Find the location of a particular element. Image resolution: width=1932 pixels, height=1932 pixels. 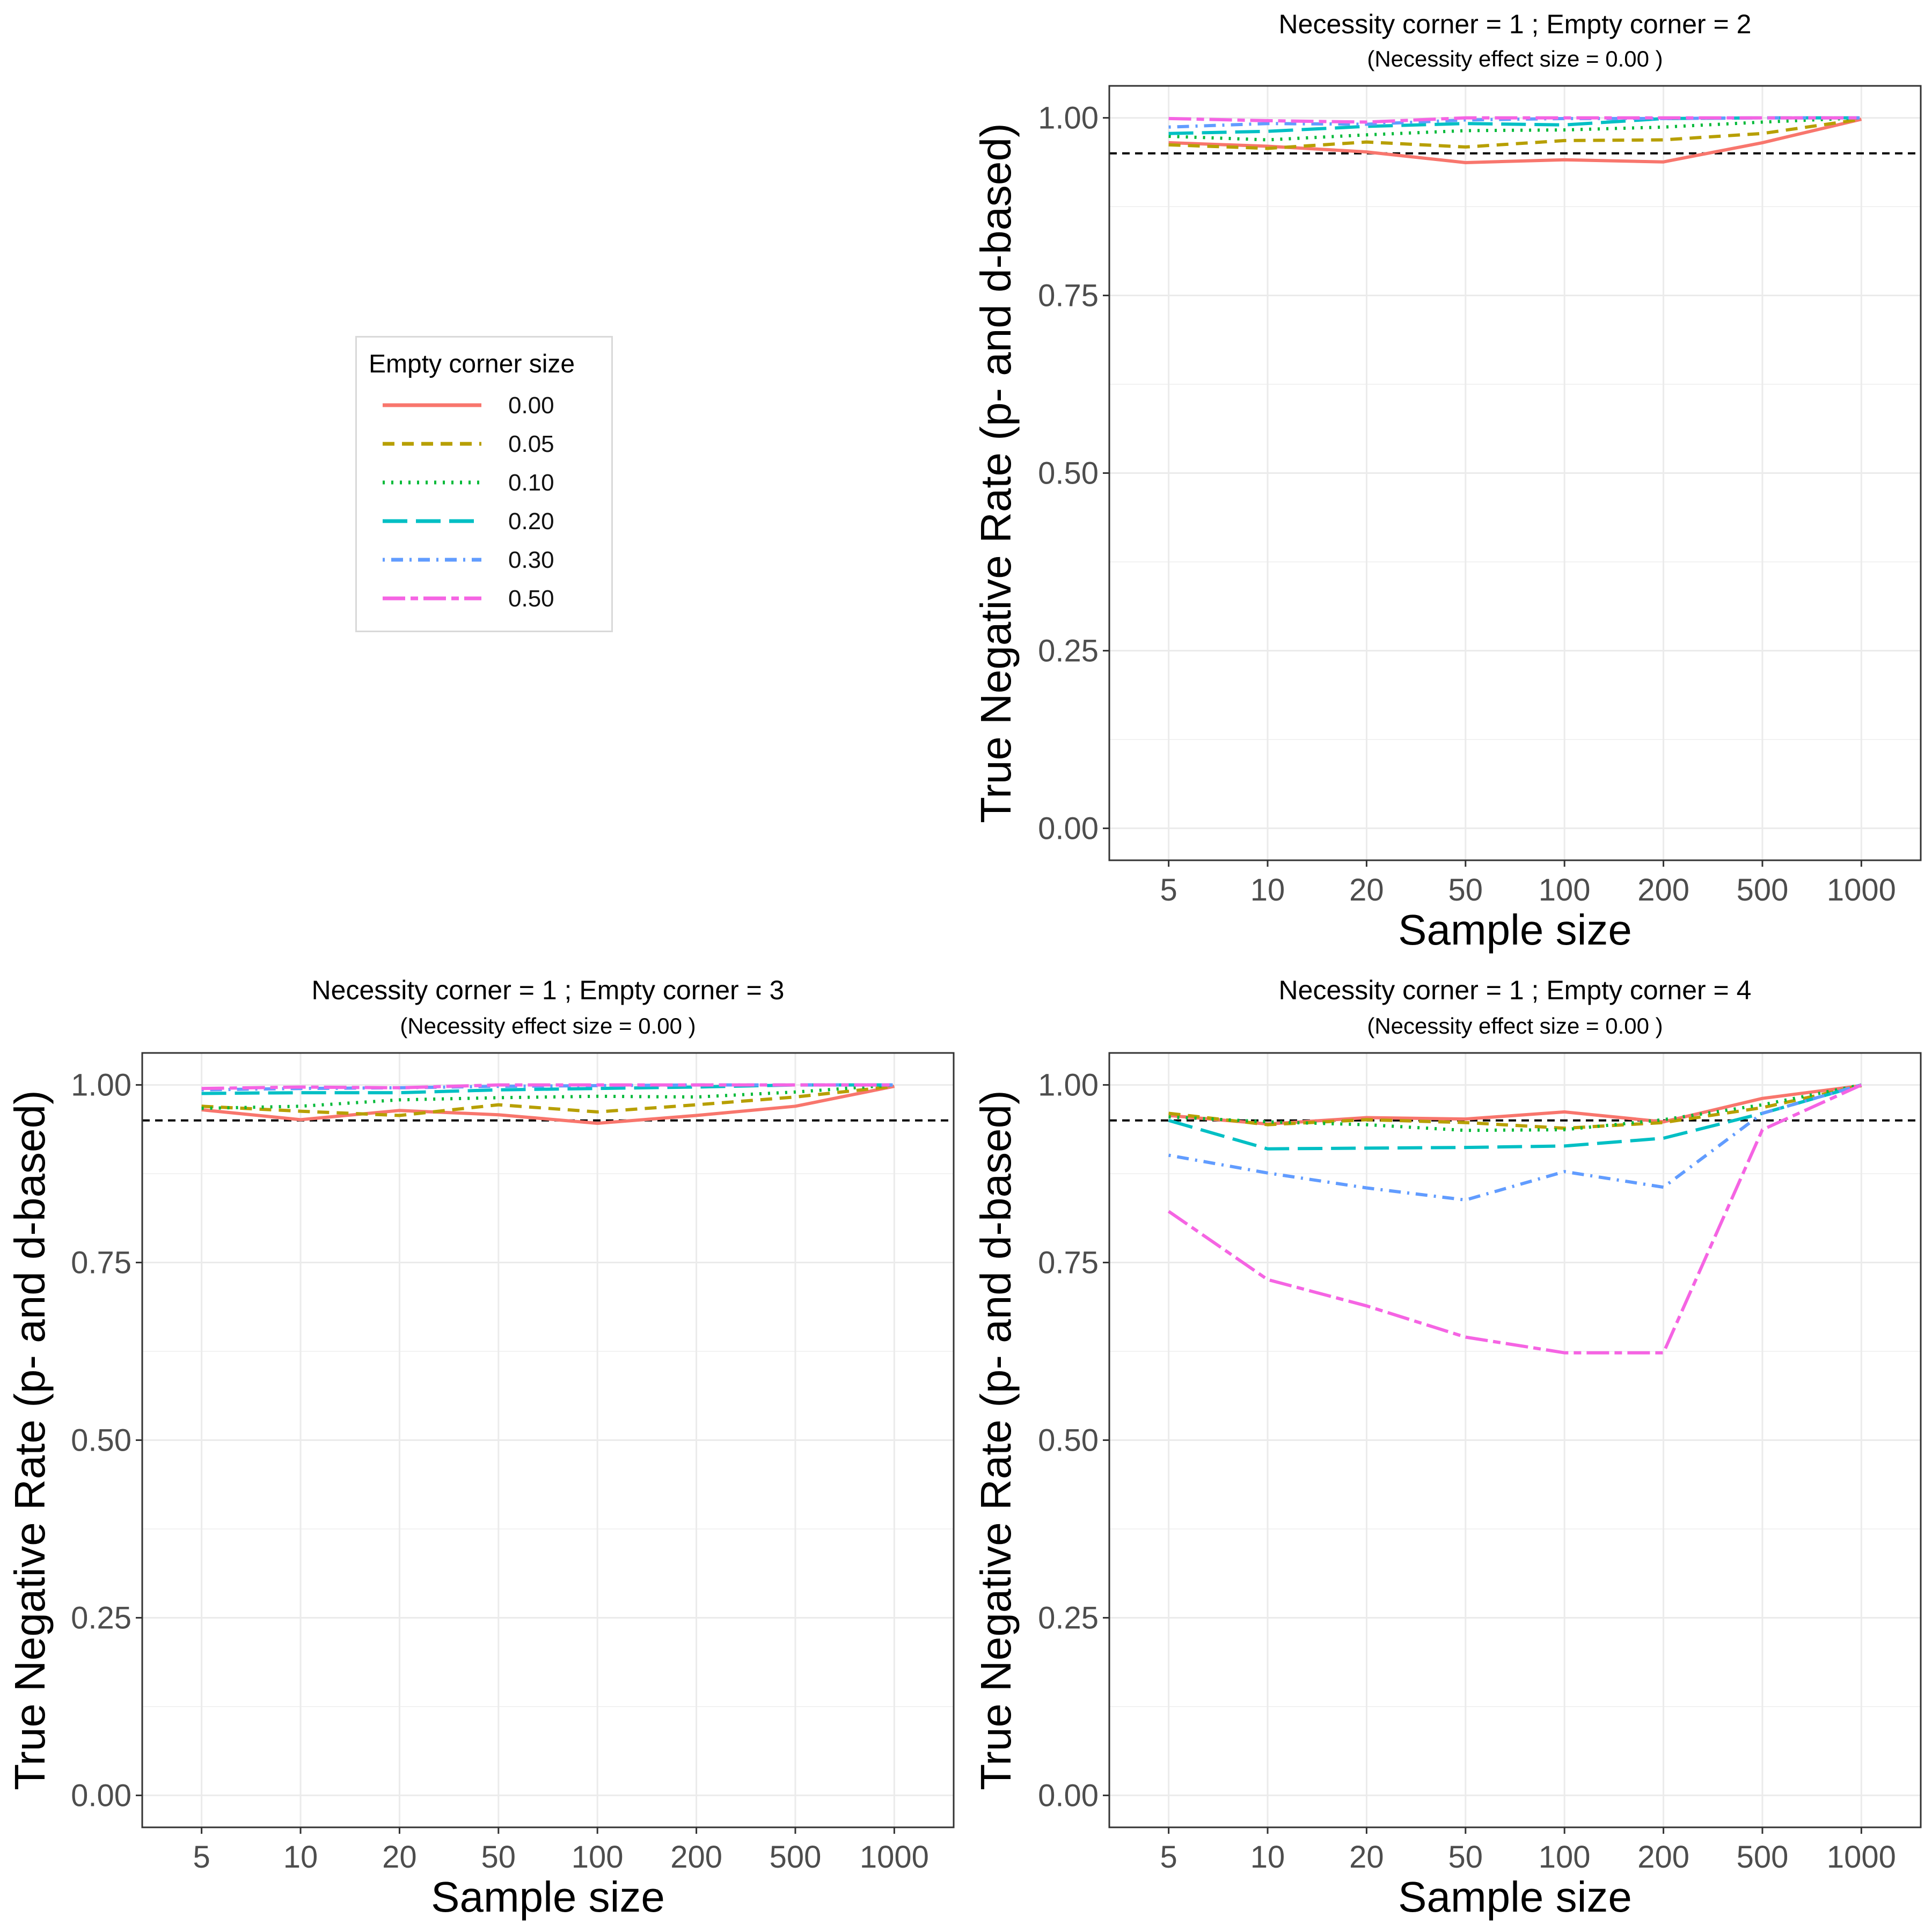

legend-item-label: 0.10 is located at coordinates (531, 483).